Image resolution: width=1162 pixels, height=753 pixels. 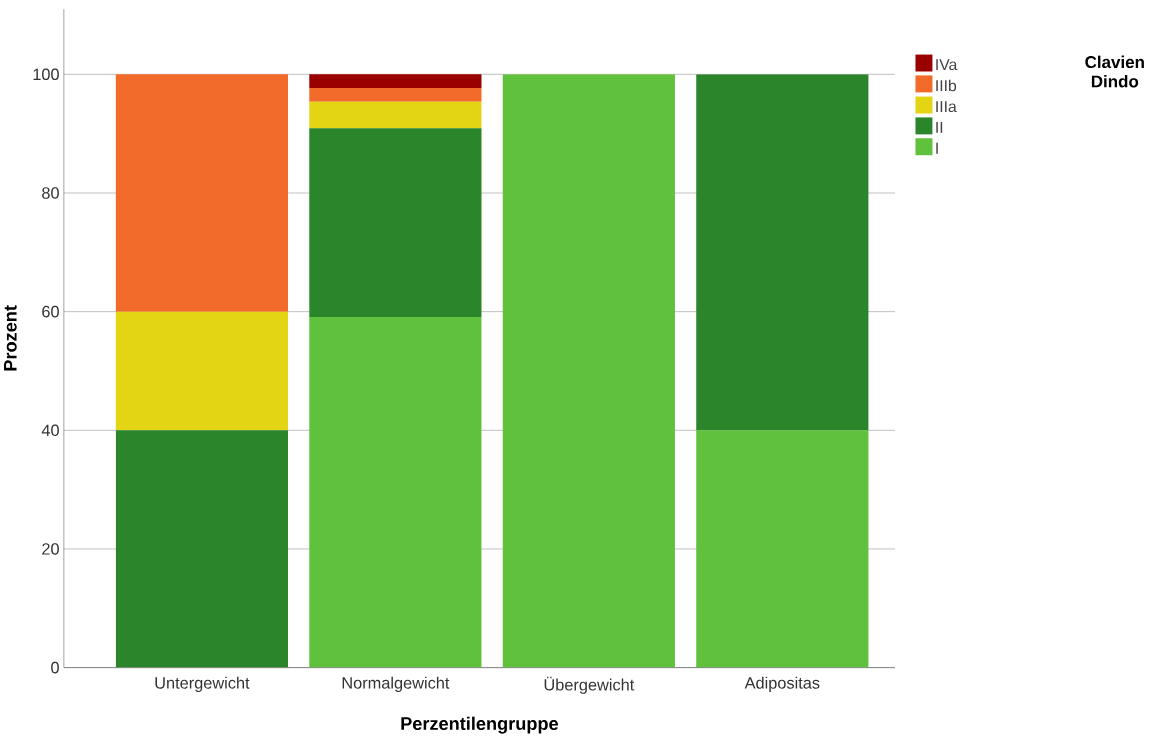 I want to click on y-tick-label: 80, so click(x=50, y=193).